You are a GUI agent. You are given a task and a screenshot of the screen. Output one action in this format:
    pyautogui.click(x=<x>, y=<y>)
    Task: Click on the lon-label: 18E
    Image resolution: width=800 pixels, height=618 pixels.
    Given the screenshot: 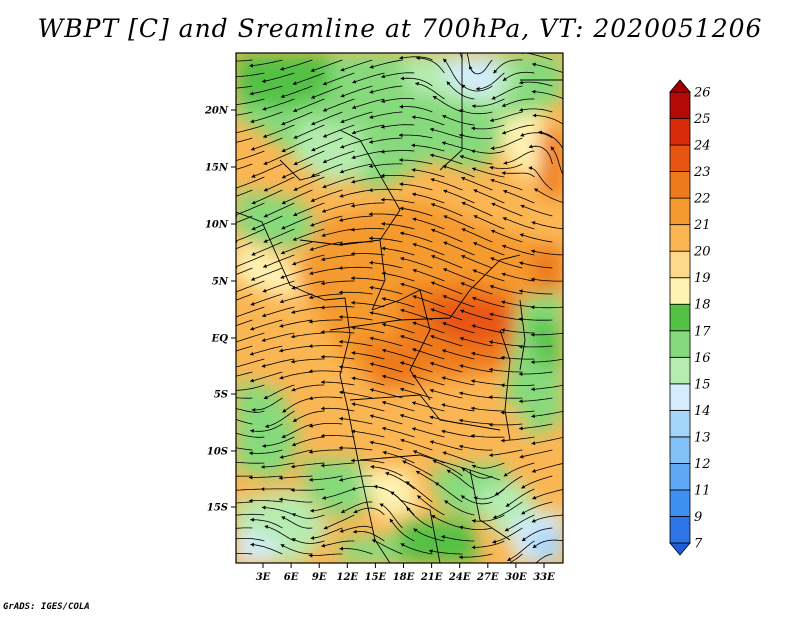 What is the action you would take?
    pyautogui.click(x=404, y=577)
    